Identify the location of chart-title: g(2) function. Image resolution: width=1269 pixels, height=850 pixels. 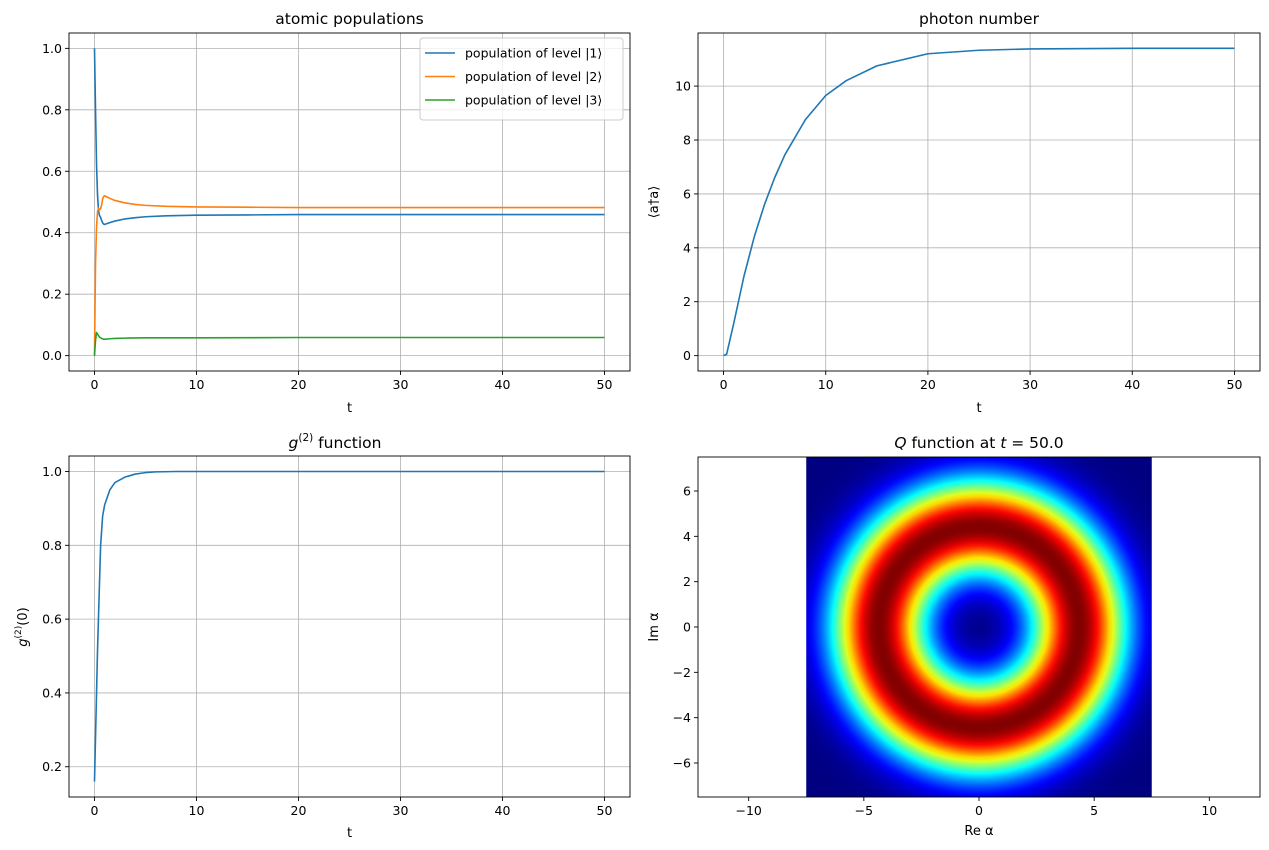
(335, 442).